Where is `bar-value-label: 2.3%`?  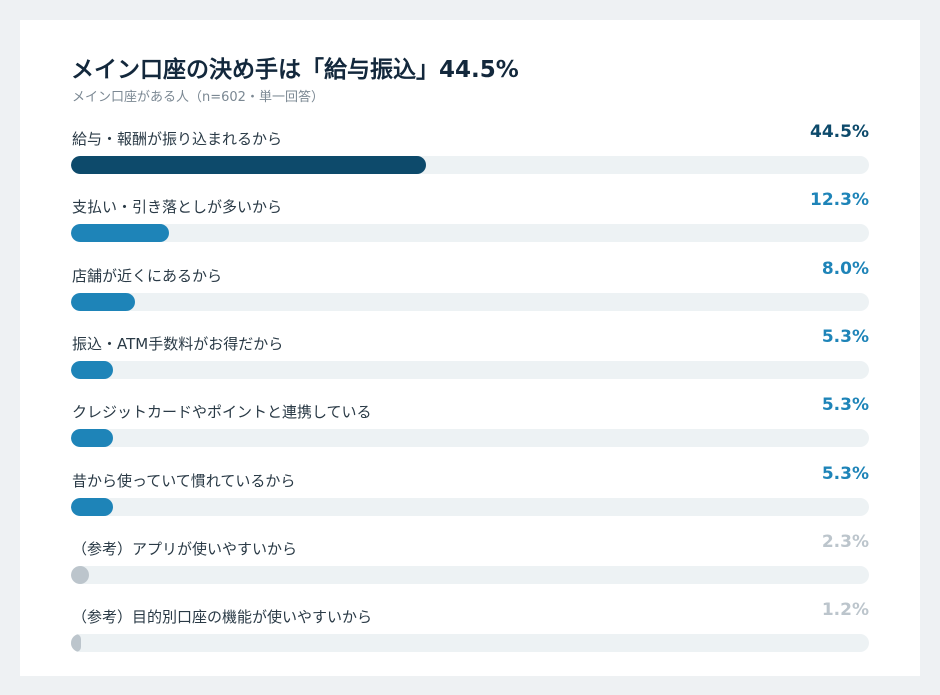
bar-value-label: 2.3% is located at coordinates (845, 541).